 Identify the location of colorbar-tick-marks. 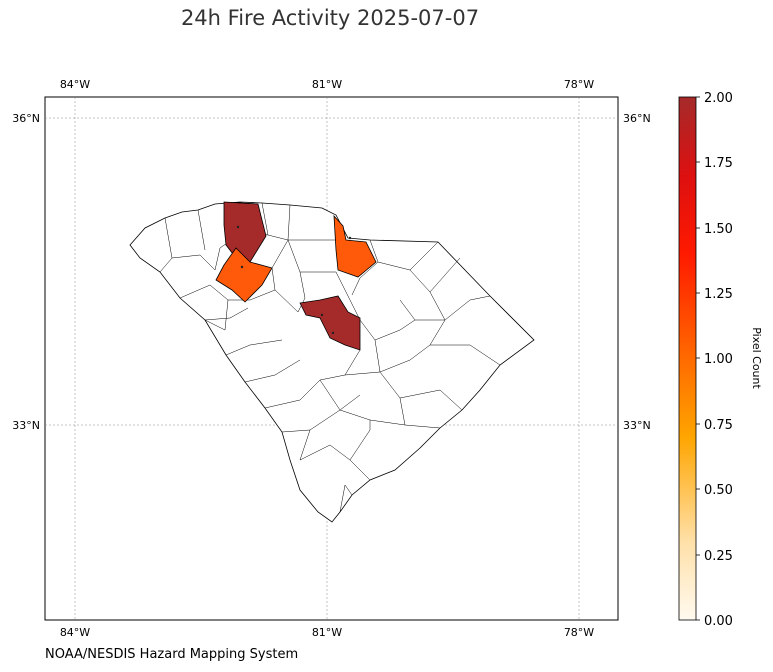
(698, 358).